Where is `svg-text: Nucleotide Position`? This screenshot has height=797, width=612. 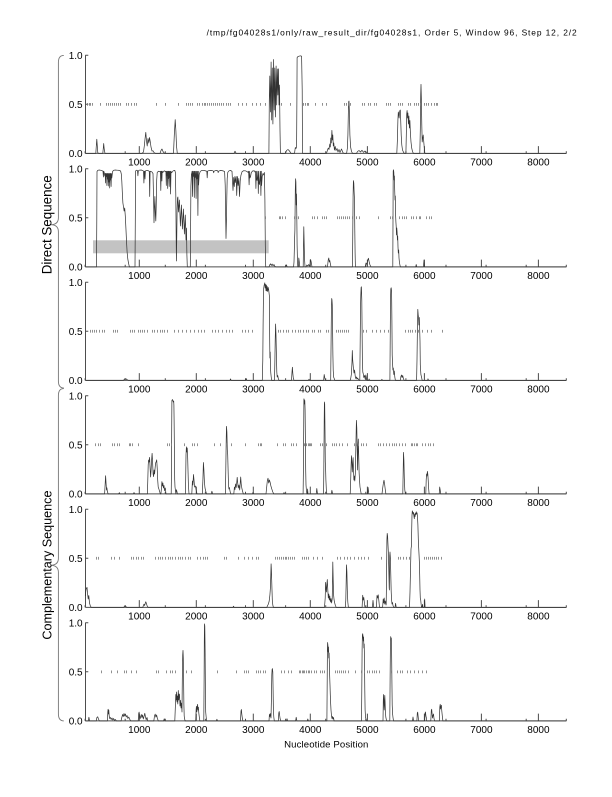
svg-text: Nucleotide Position is located at coordinates (326, 745).